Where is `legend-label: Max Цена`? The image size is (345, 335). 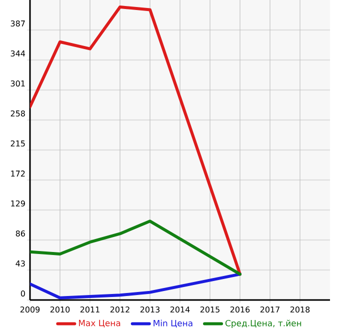
legend-label: Max Цена is located at coordinates (99, 324).